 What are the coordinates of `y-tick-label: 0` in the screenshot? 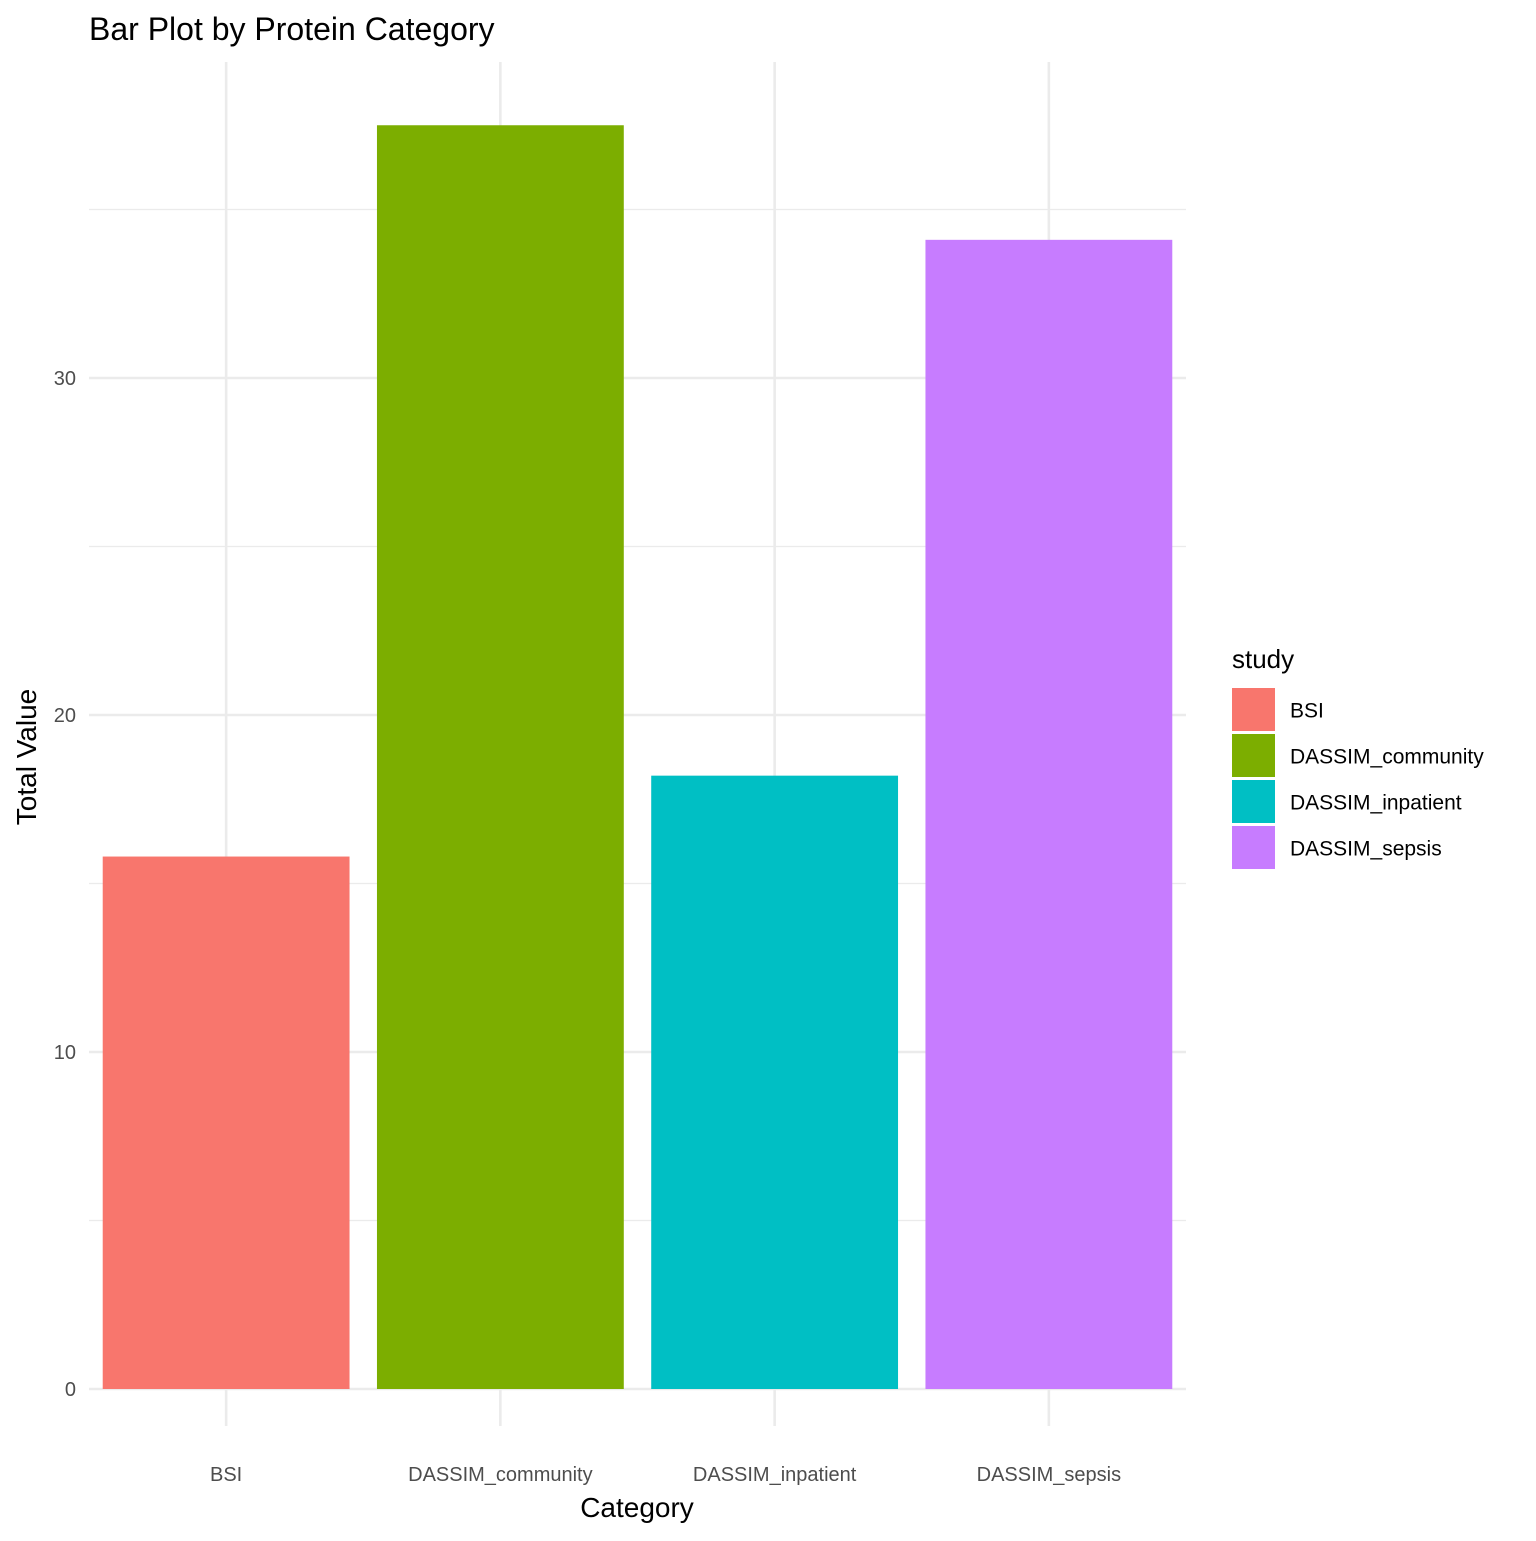 It's located at (70, 1390).